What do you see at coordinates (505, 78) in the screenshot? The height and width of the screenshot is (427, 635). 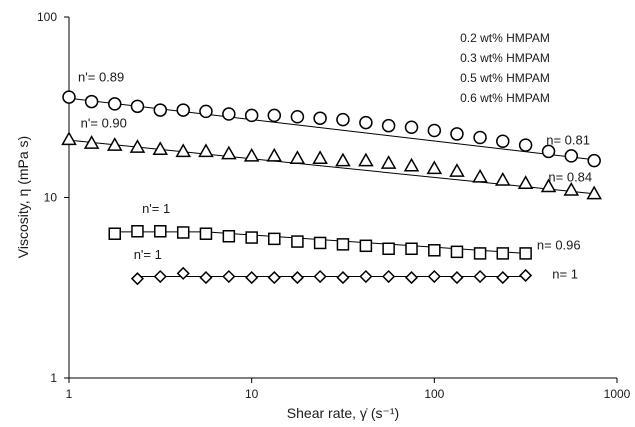 I see `legend-entry: 0.5 wt% HMPAM` at bounding box center [505, 78].